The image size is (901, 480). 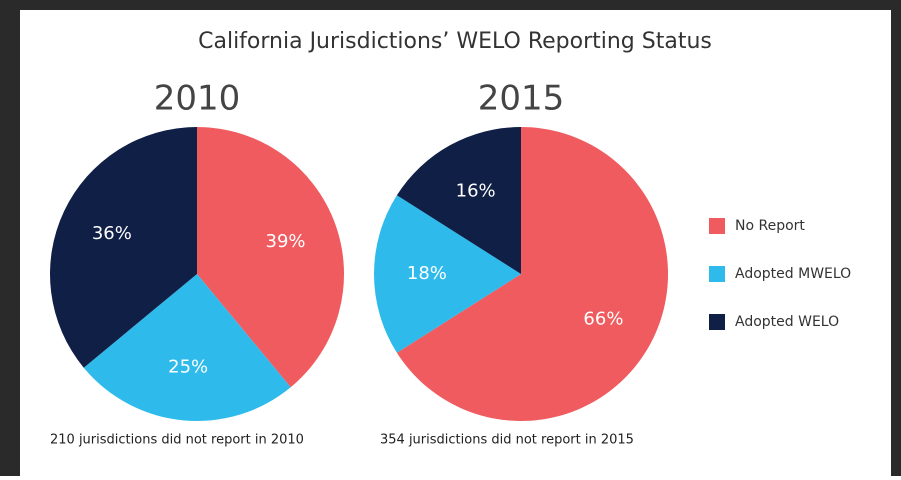 I want to click on legend-label: Adopted WELO, so click(x=787, y=322).